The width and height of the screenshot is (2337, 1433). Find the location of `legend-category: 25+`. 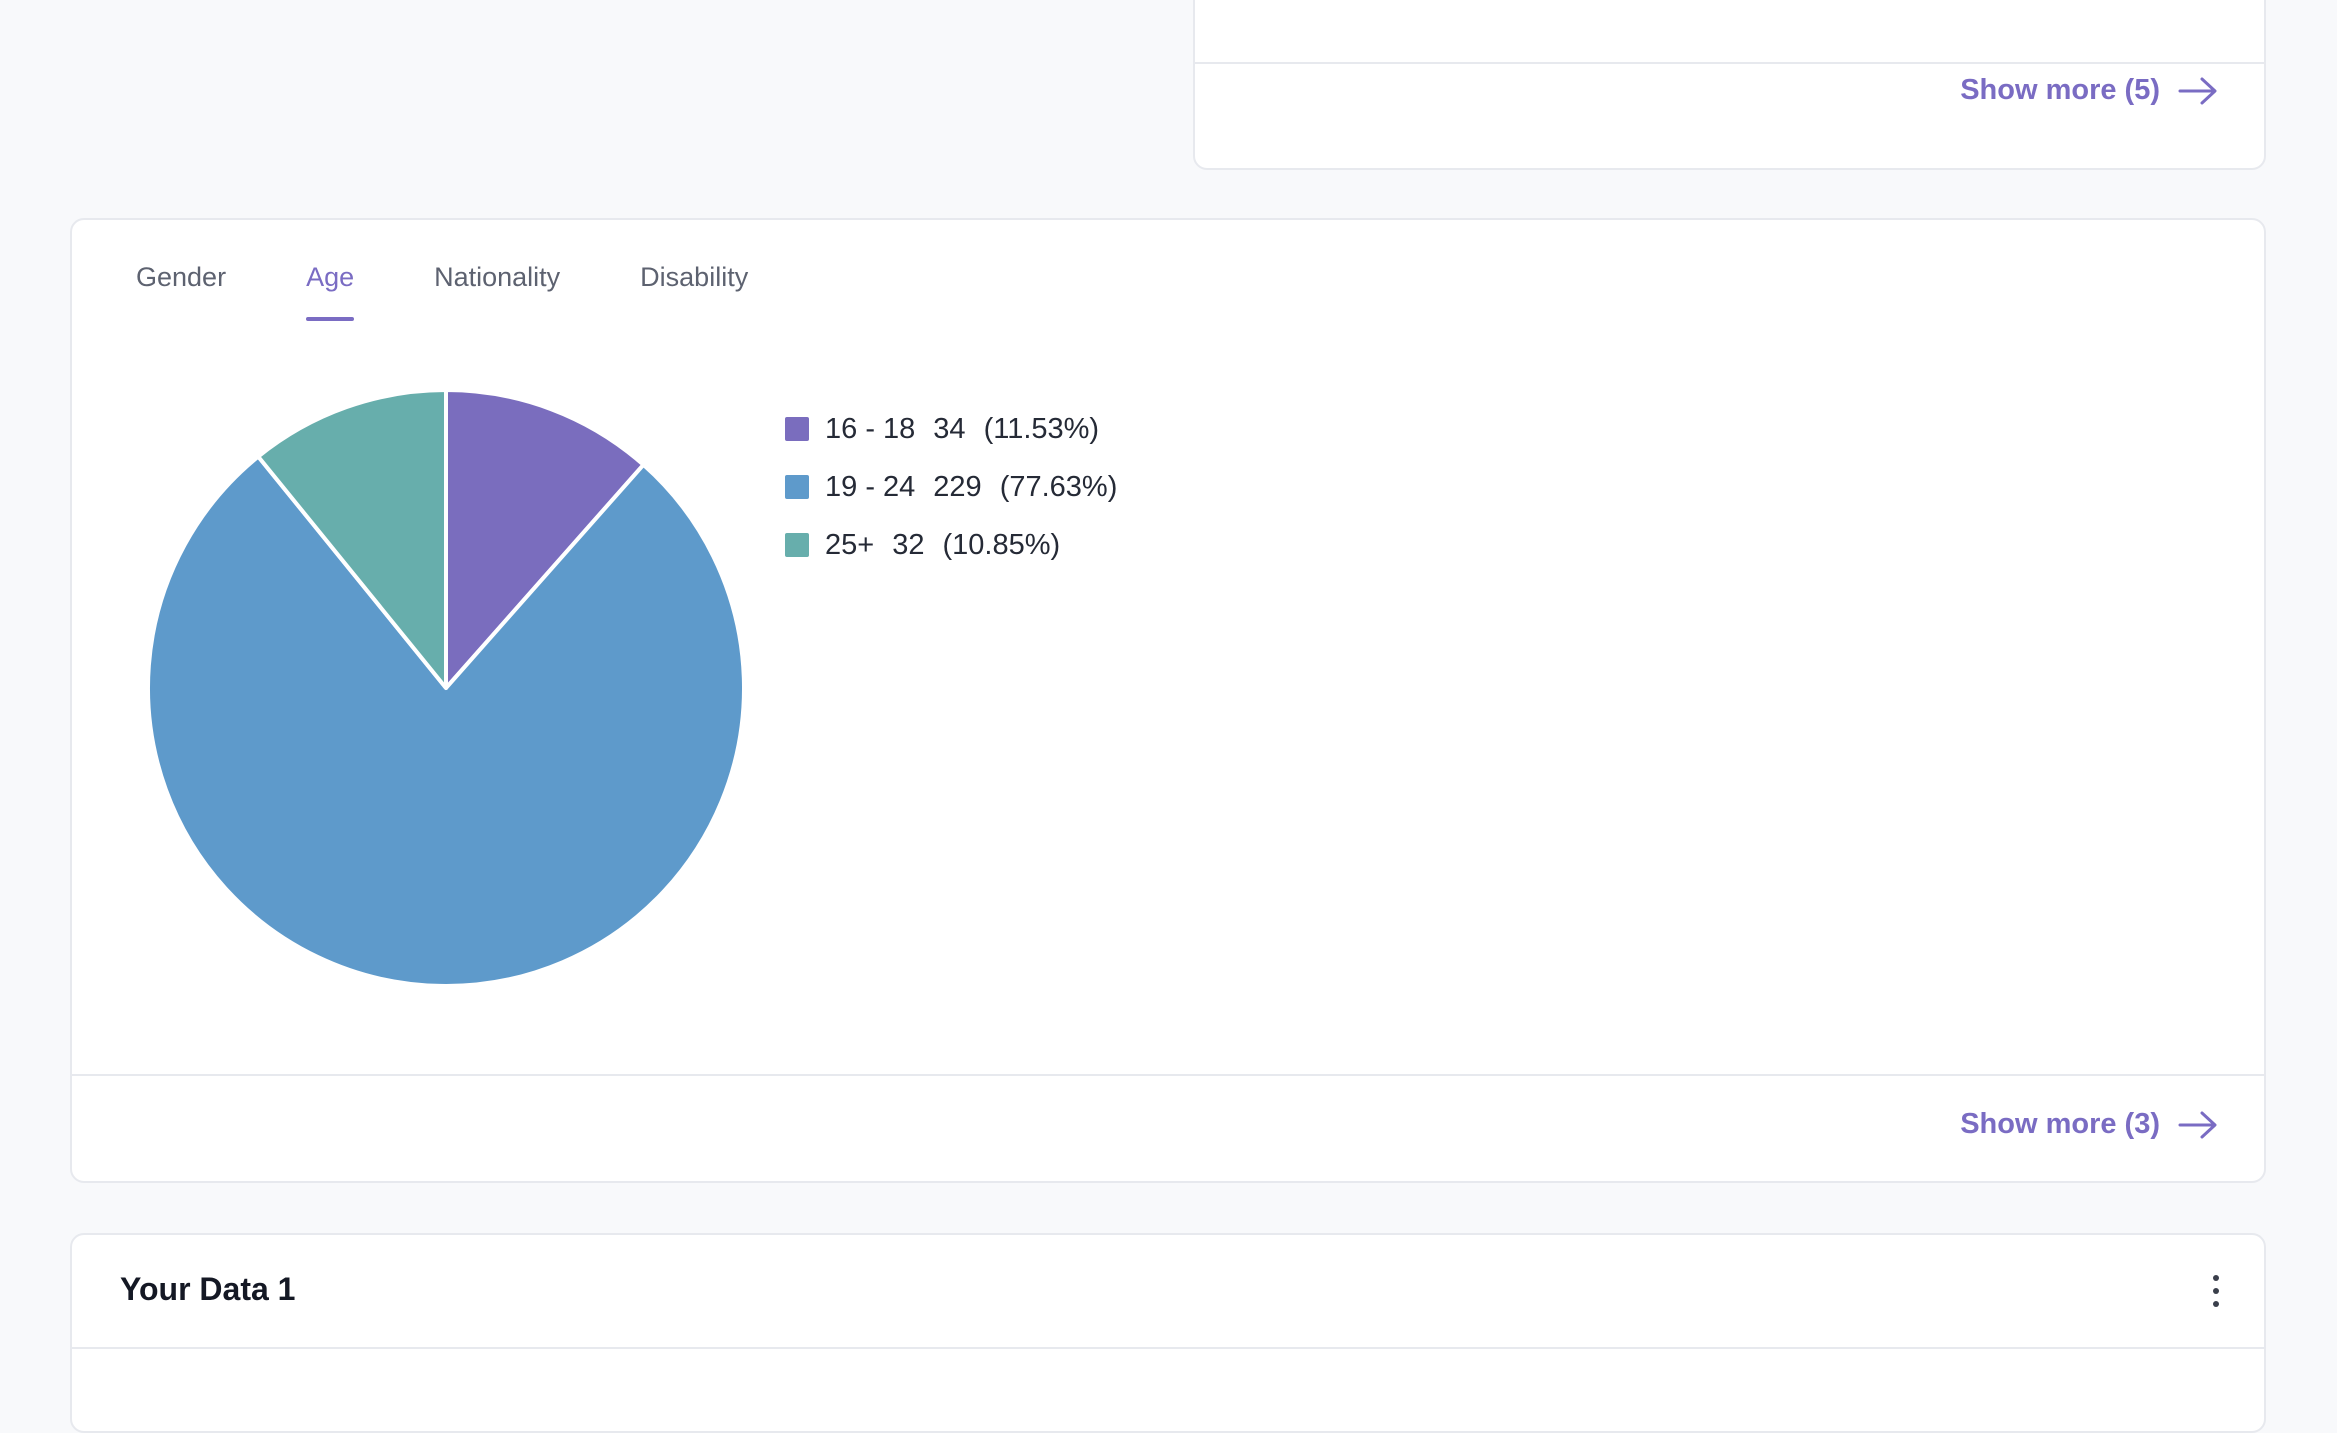

legend-category: 25+ is located at coordinates (850, 544).